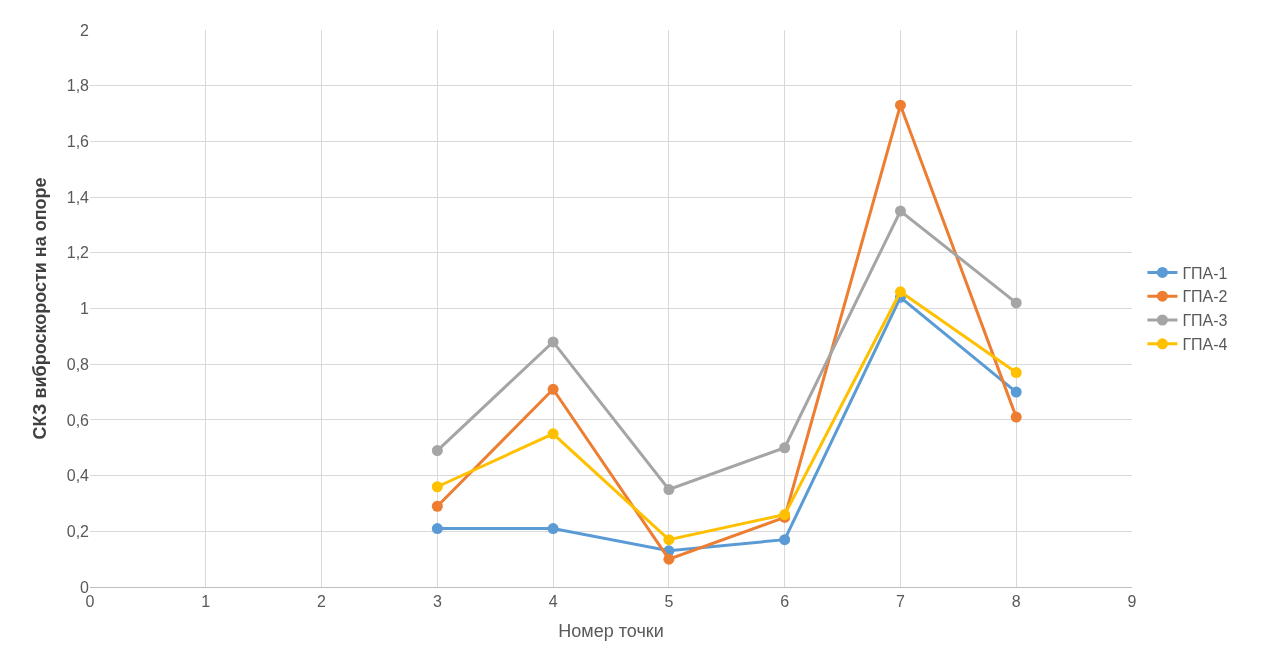 The image size is (1262, 657). What do you see at coordinates (78, 364) in the screenshot?
I see `y-tick-label: 0,8` at bounding box center [78, 364].